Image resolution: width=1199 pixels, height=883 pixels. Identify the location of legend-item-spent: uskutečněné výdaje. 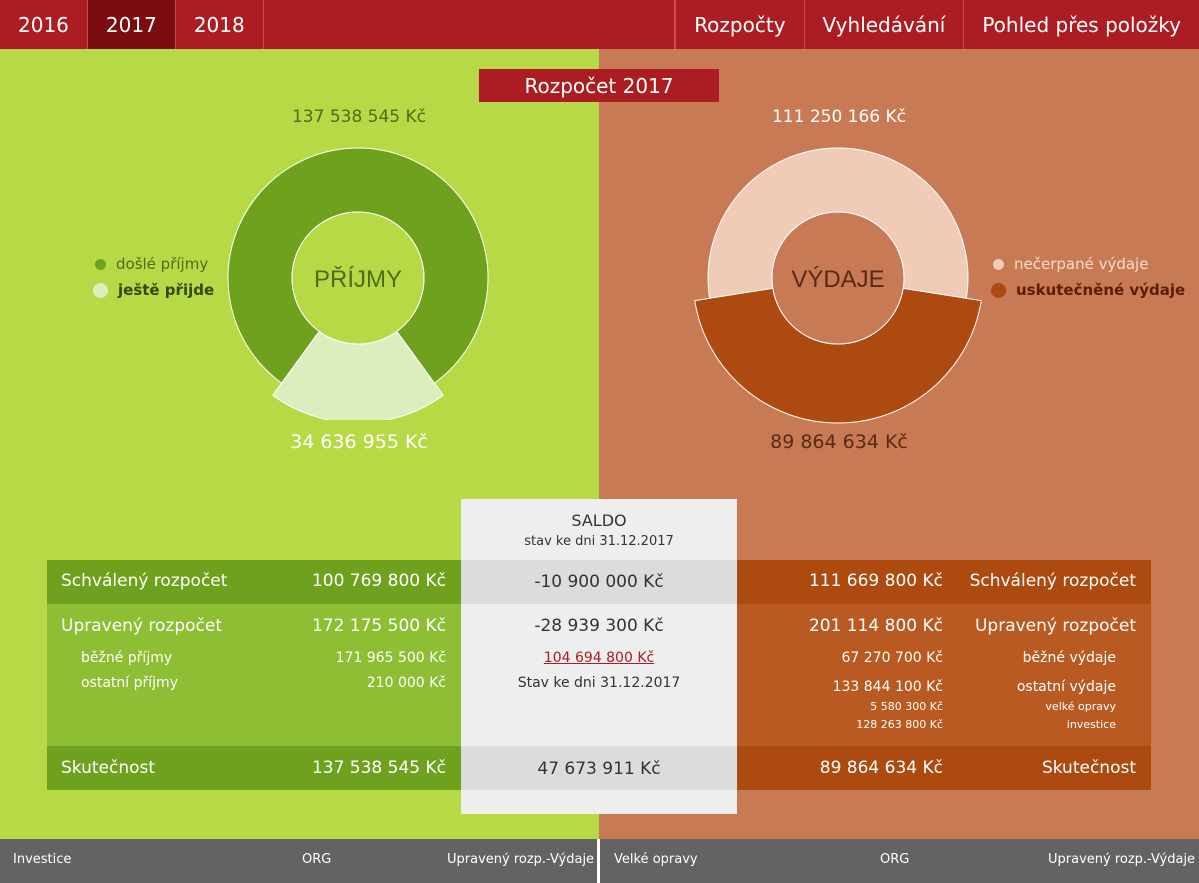
(1088, 290).